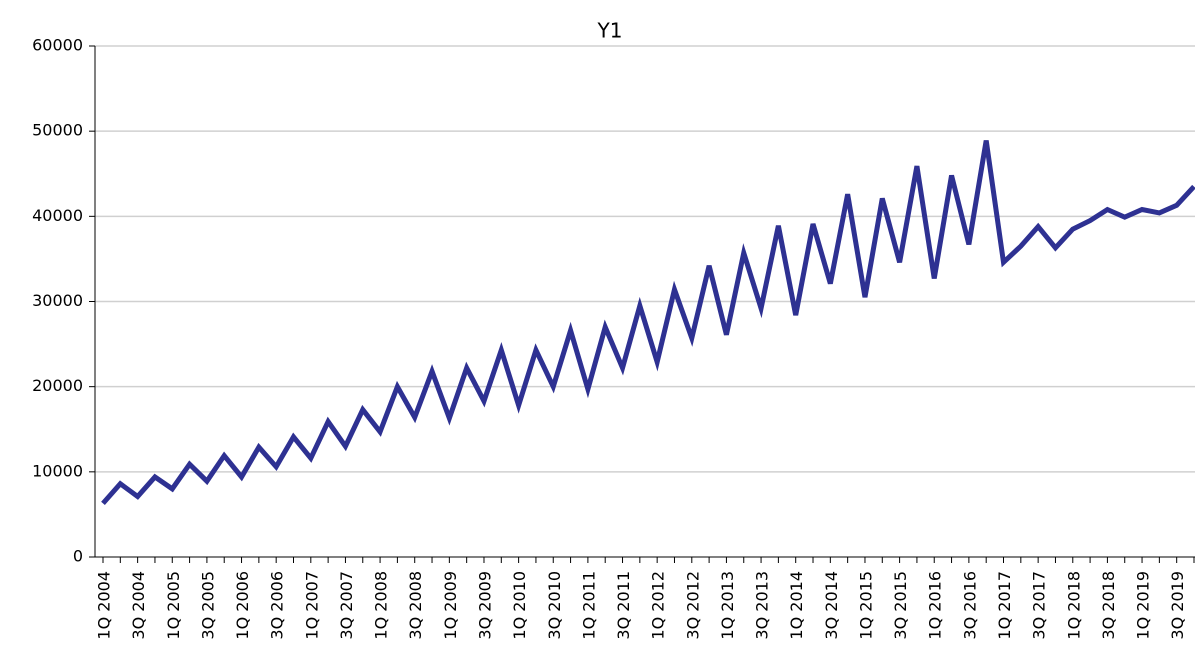  I want to click on x-tick-label: 3Q 2009, so click(484, 605).